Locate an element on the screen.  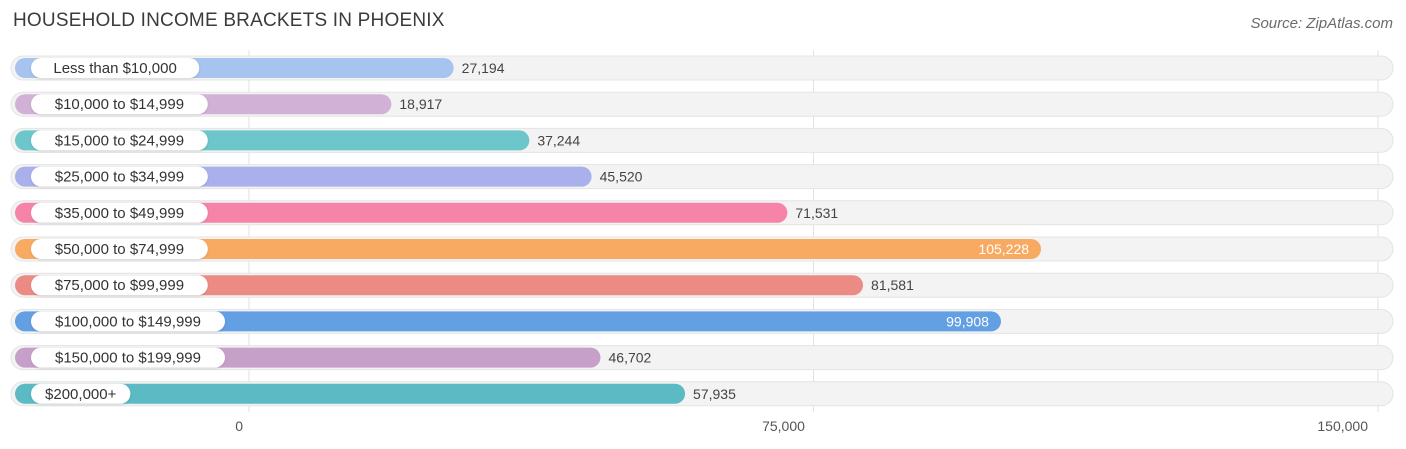
category-label: $35,000 to $49,999 is located at coordinates (119, 213).